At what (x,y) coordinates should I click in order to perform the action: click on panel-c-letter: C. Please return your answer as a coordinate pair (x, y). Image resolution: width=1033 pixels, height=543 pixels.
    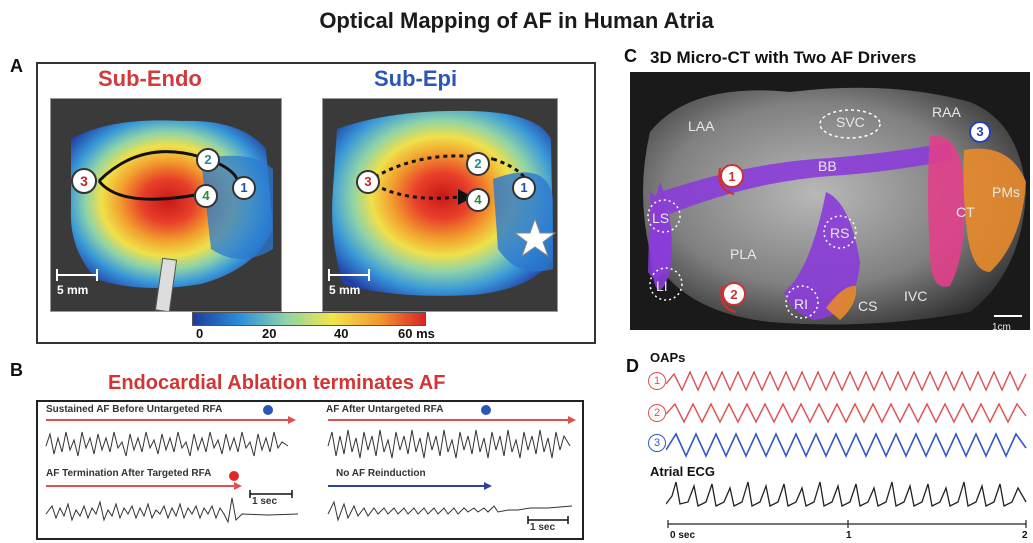
    Looking at the image, I should click on (630, 56).